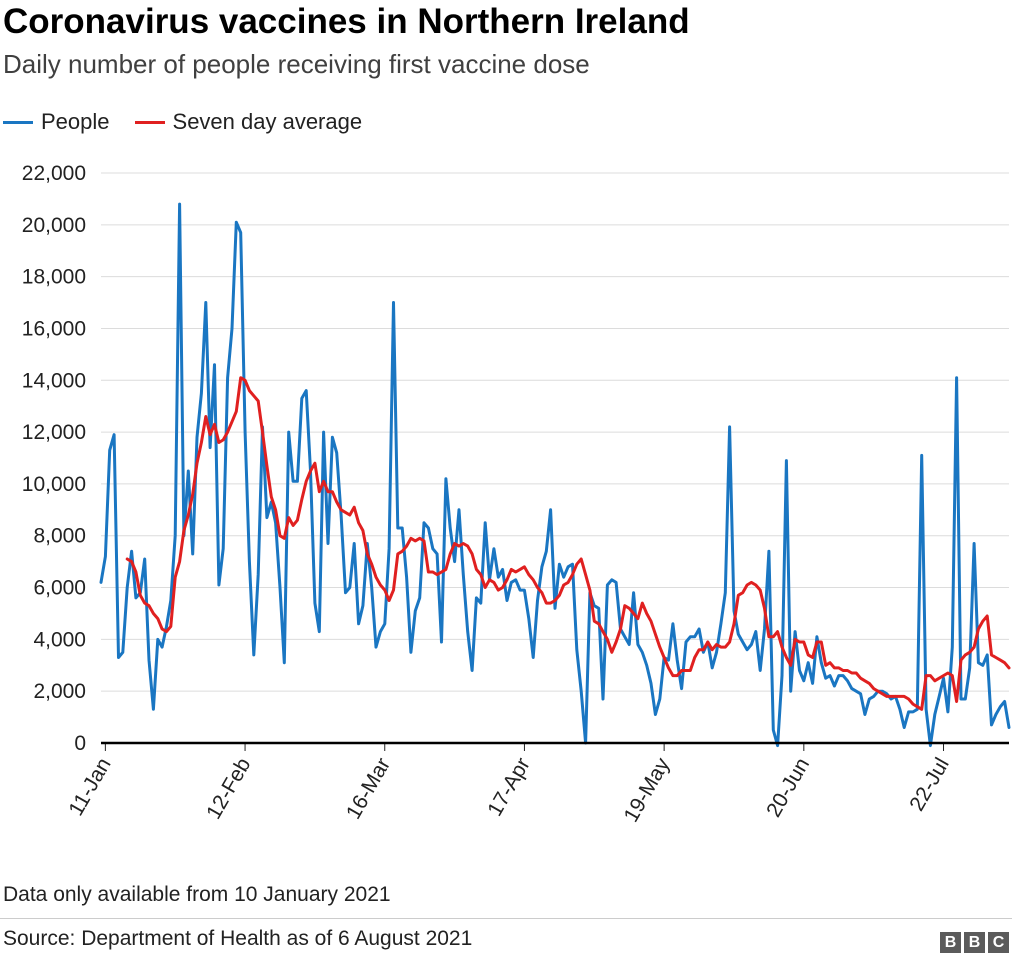 The image size is (1012, 960). I want to click on y-tick-label: 6,000, so click(59, 588).